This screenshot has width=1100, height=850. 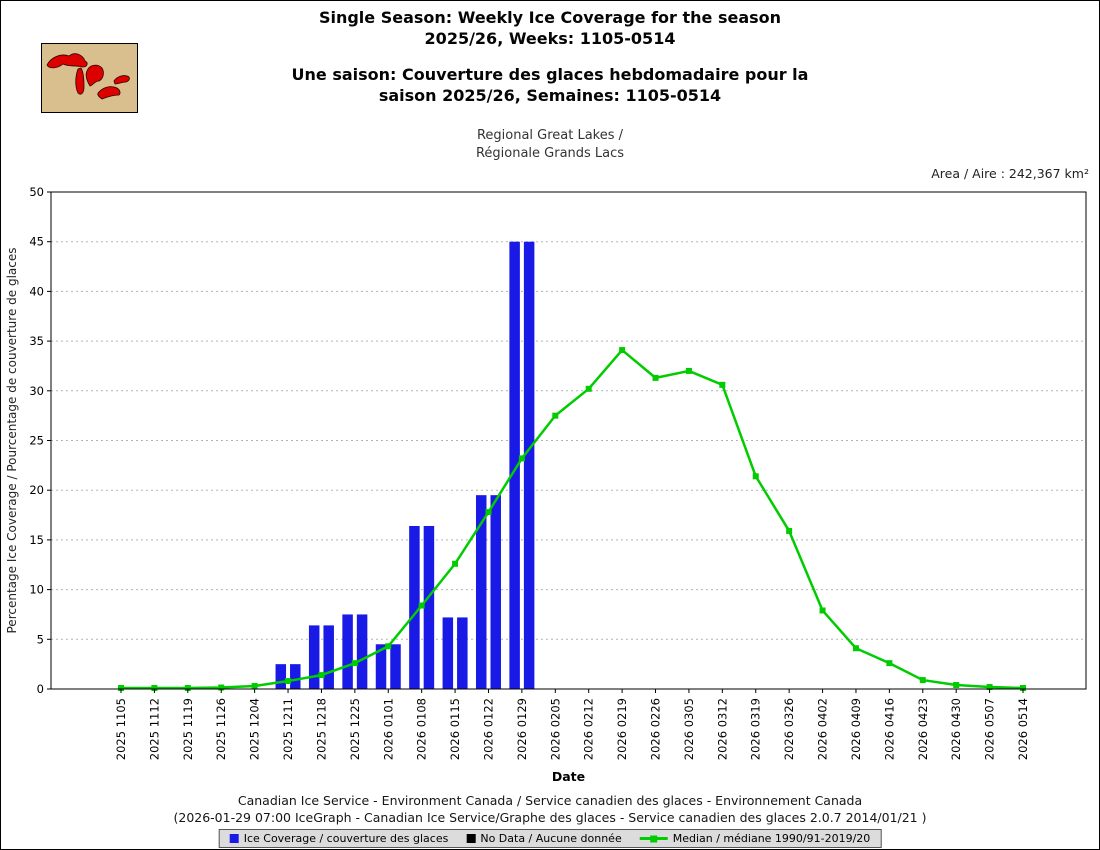 What do you see at coordinates (36, 192) in the screenshot?
I see `y-tick-label: 50` at bounding box center [36, 192].